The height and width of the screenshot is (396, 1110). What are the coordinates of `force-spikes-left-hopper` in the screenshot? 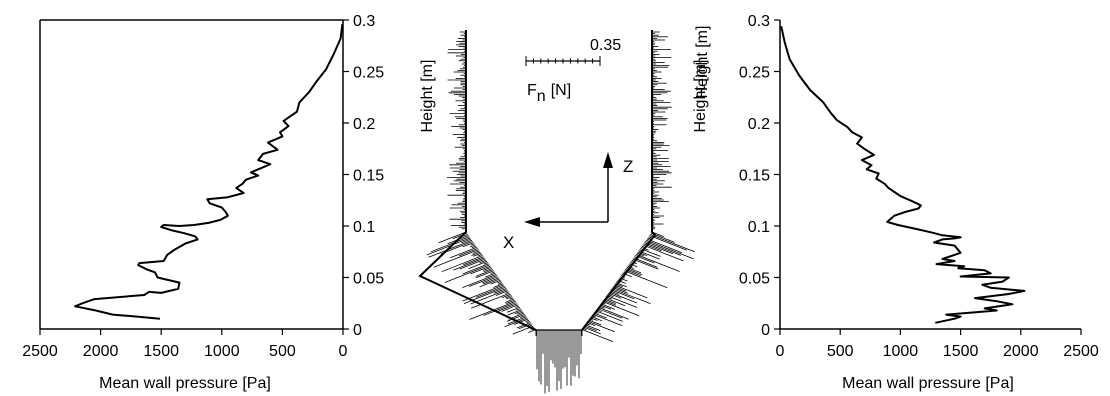 It's located at (481, 283).